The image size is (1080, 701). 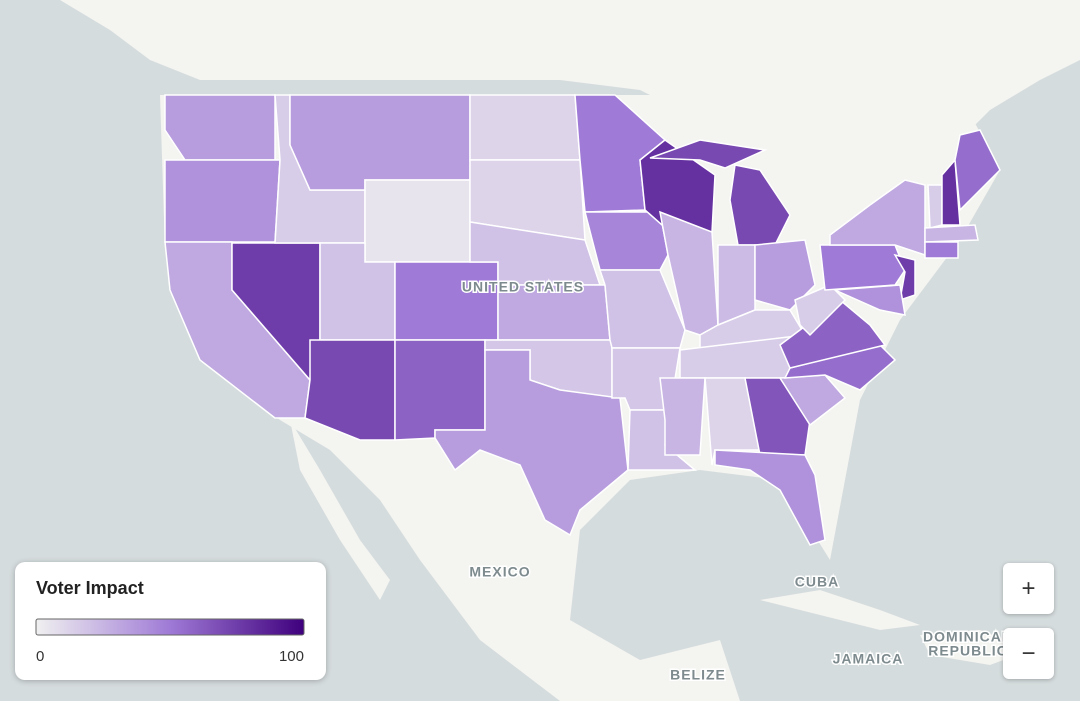 I want to click on legend: Voter Impact 0 100, so click(x=170, y=621).